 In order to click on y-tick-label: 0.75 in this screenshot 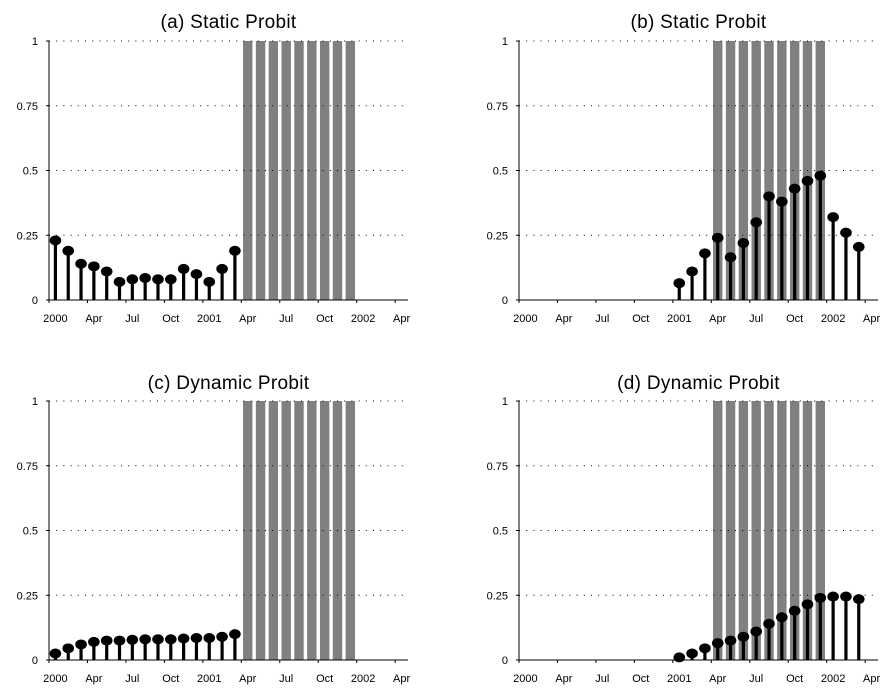, I will do `click(497, 107)`.